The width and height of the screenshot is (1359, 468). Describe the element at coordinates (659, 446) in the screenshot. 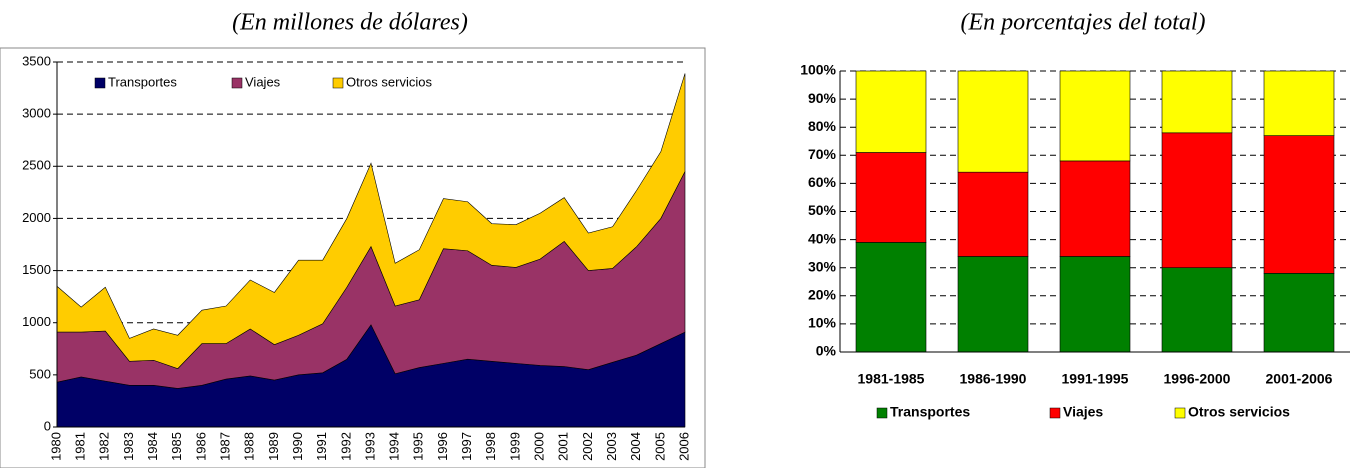

I see `x-tick-label: 2005` at that location.